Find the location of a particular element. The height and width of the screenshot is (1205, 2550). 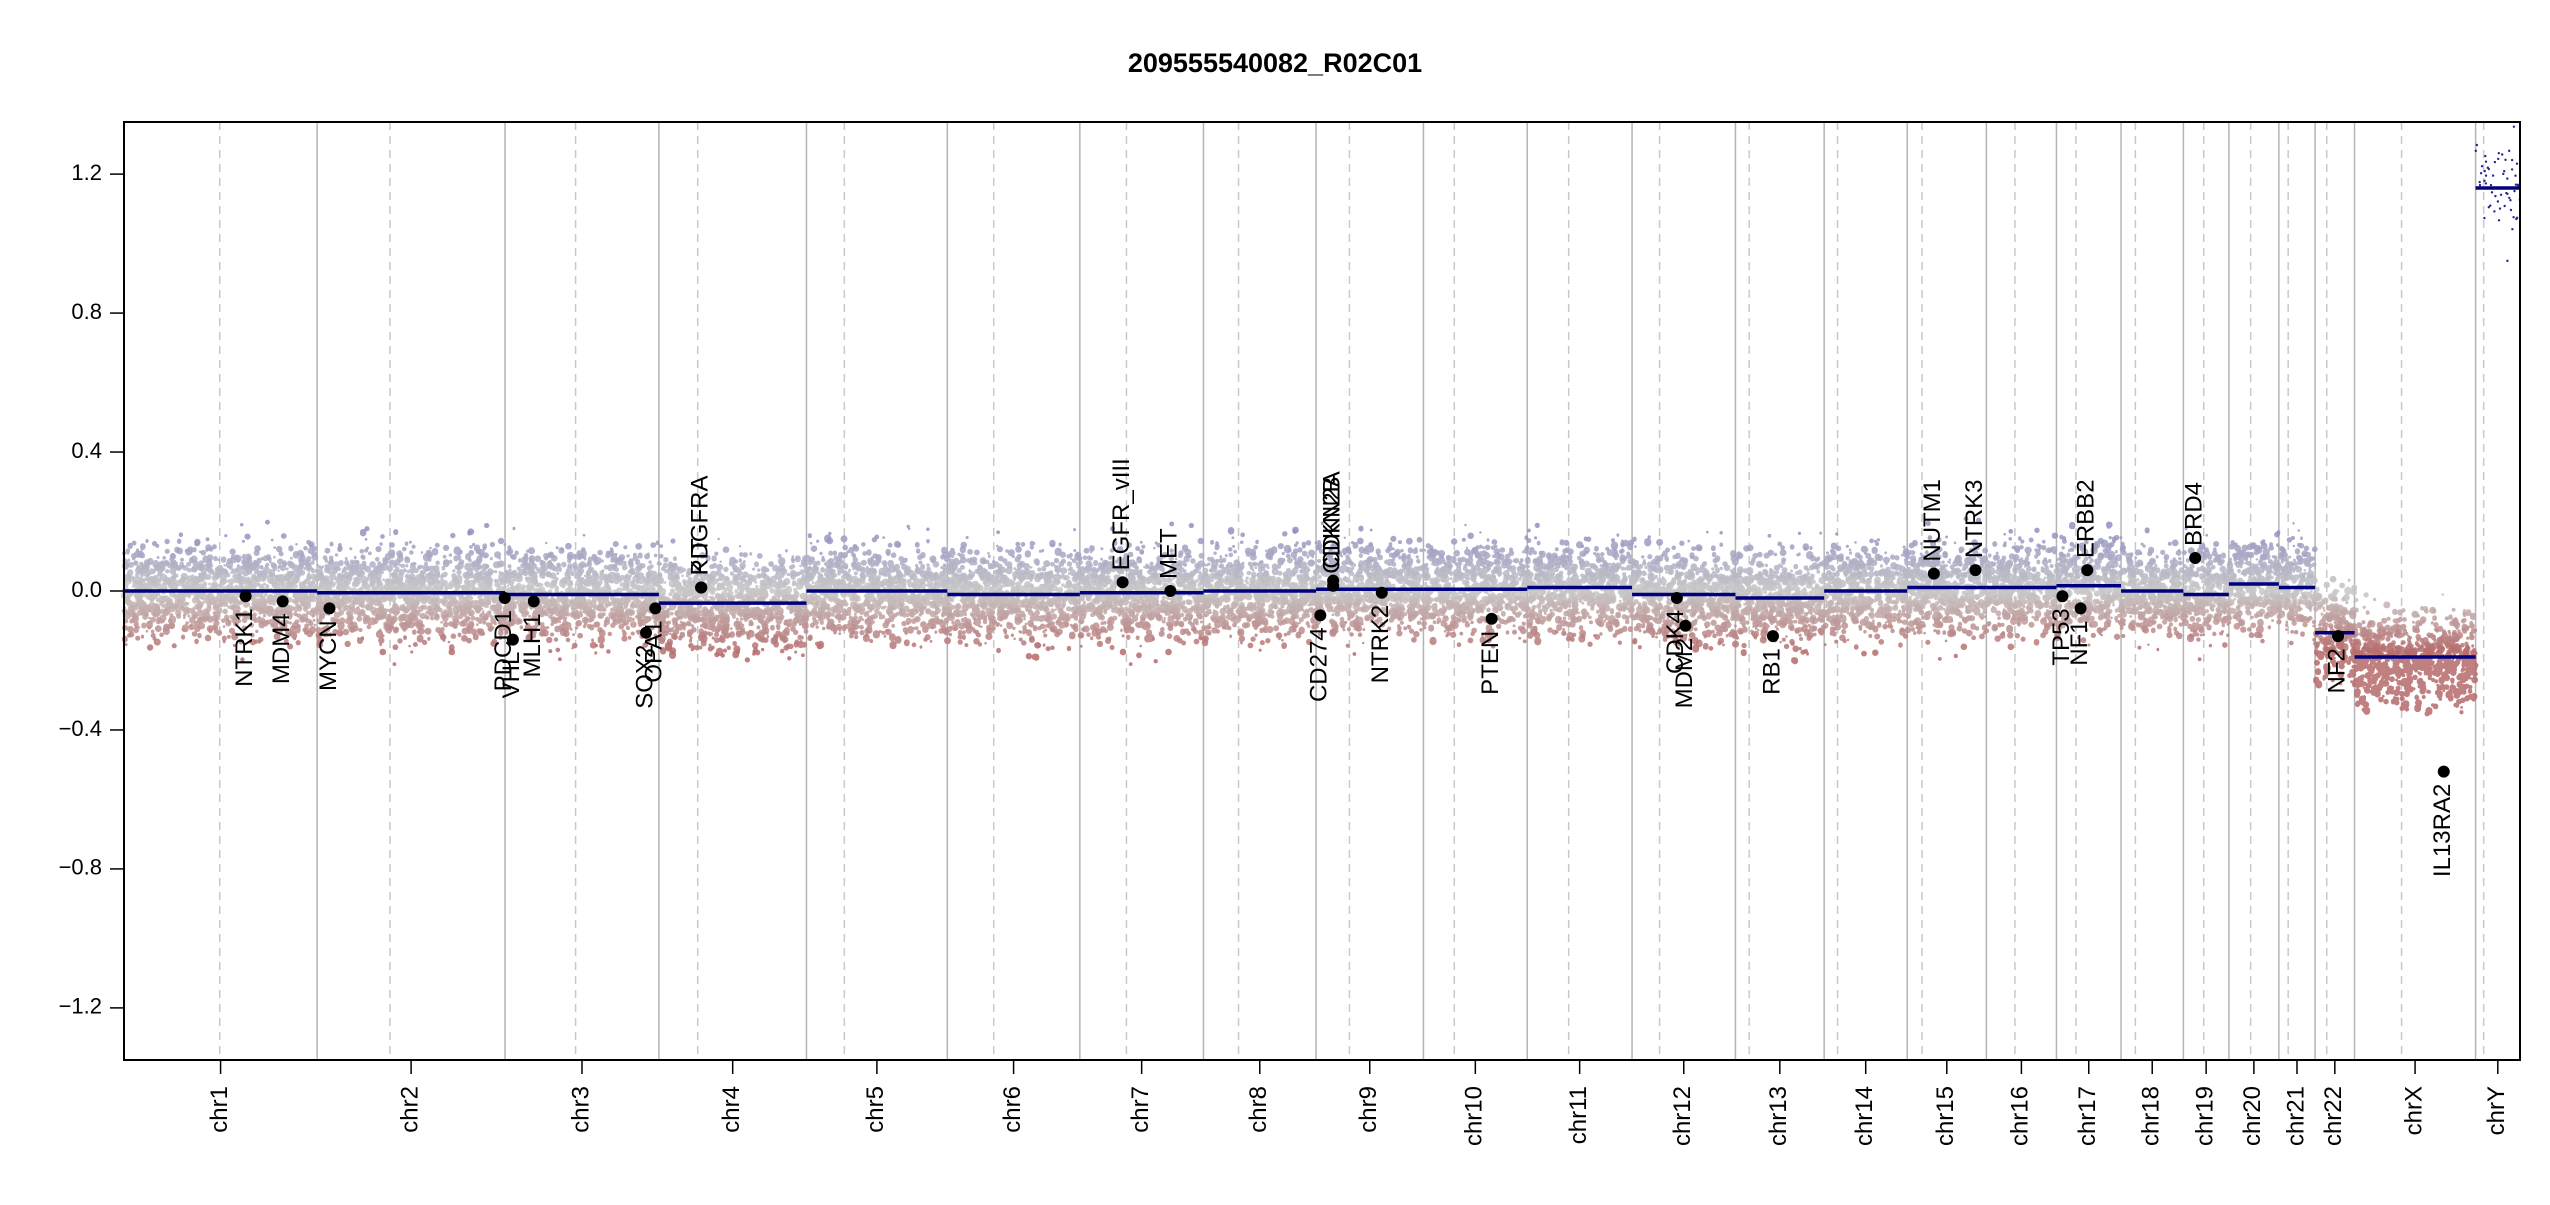

gene-marker-NTRK3 is located at coordinates (1975, 570).